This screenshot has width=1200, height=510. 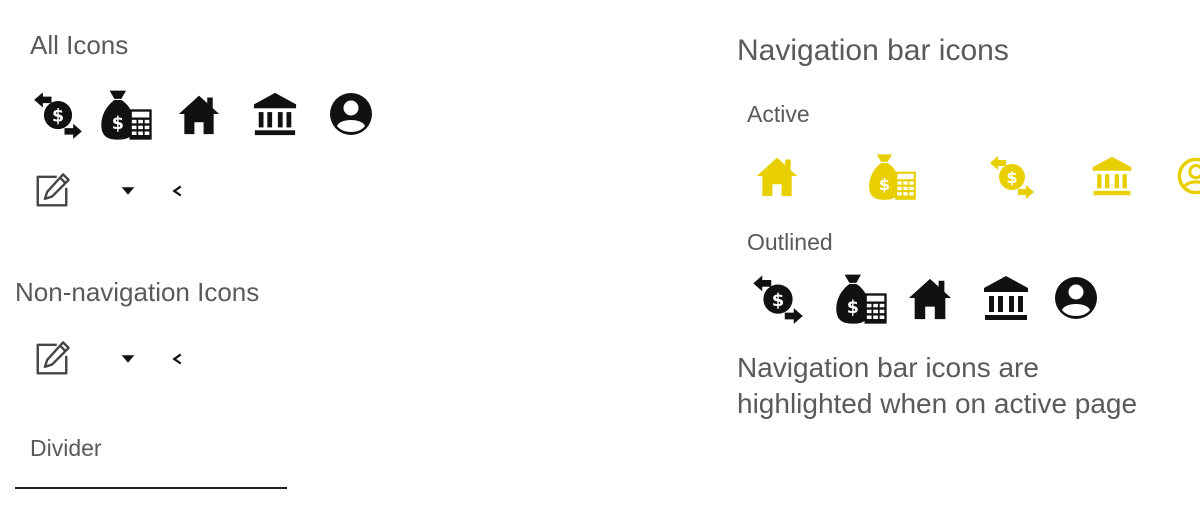 What do you see at coordinates (778, 114) in the screenshot?
I see `active-label: Active` at bounding box center [778, 114].